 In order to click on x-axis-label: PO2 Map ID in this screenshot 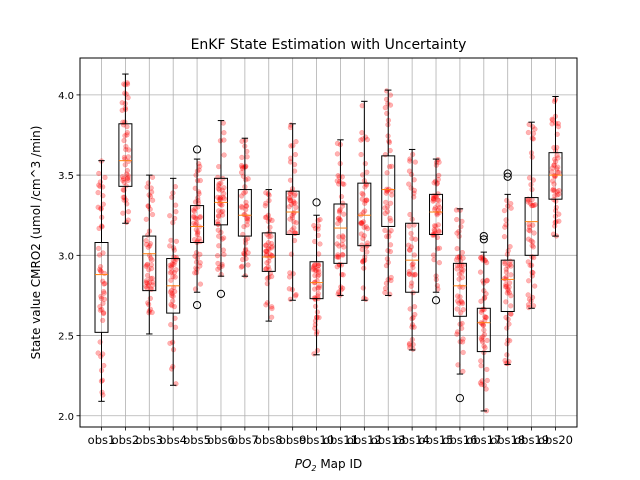, I will do `click(329, 465)`.